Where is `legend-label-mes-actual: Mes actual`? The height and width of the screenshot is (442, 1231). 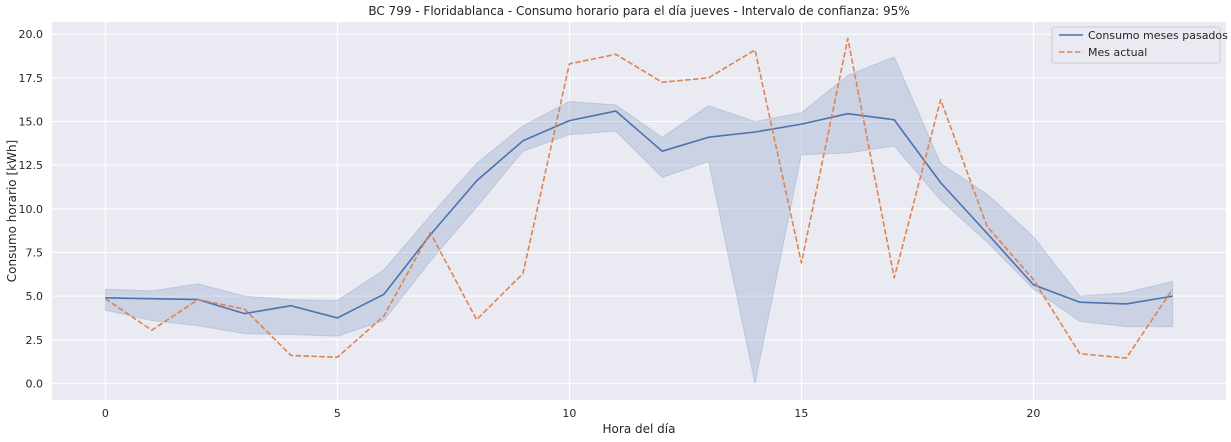
legend-label-mes-actual: Mes actual is located at coordinates (1117, 52).